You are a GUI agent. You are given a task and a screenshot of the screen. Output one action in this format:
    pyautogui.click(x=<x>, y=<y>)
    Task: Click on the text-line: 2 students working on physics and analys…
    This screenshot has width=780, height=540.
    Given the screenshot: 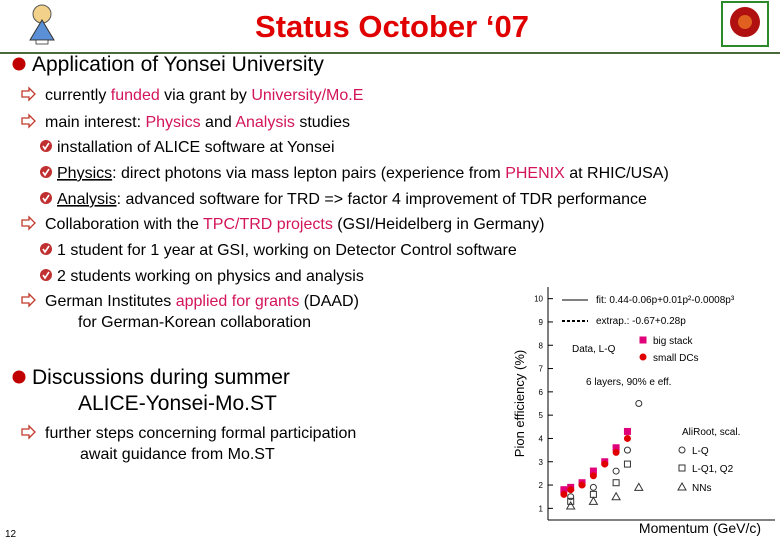 What is the action you would take?
    pyautogui.click(x=210, y=276)
    